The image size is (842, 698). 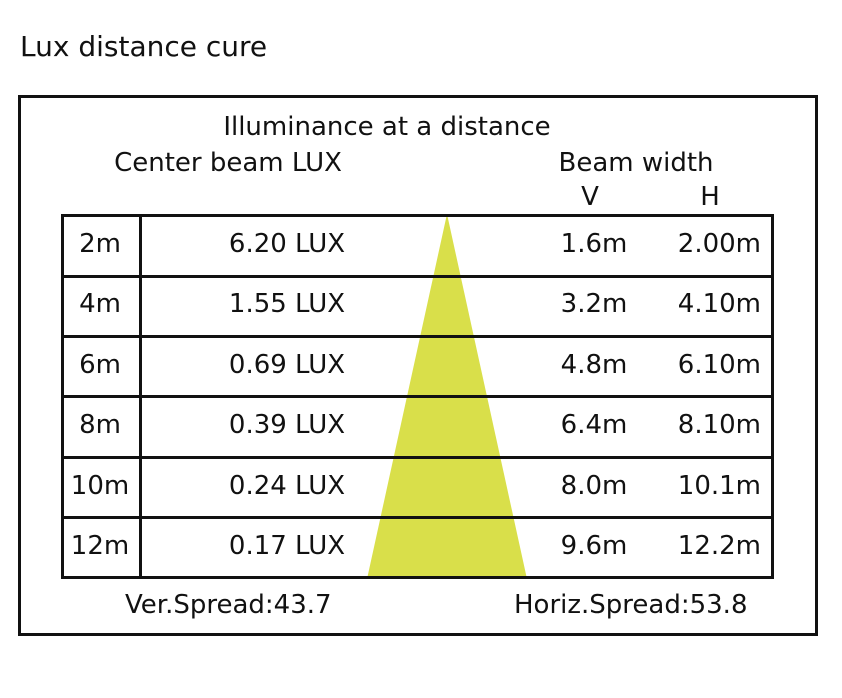 I want to click on row-v: 1.6m, so click(x=594, y=244).